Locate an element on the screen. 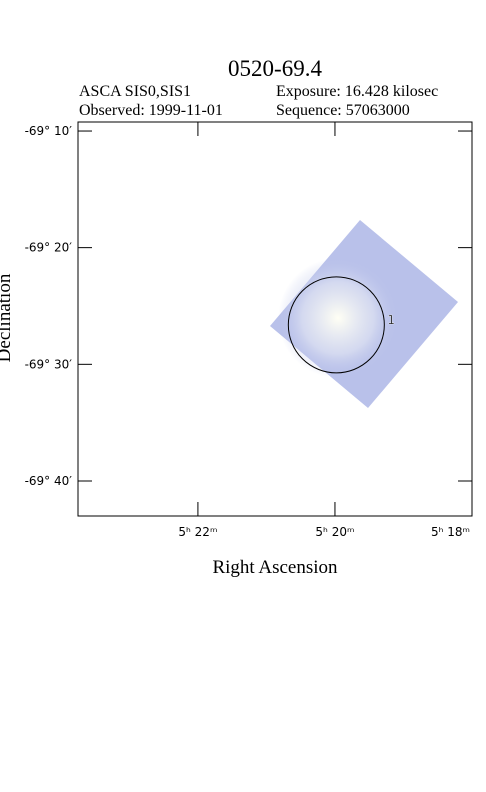  sequence: Sequence: 57063000 is located at coordinates (343, 110).